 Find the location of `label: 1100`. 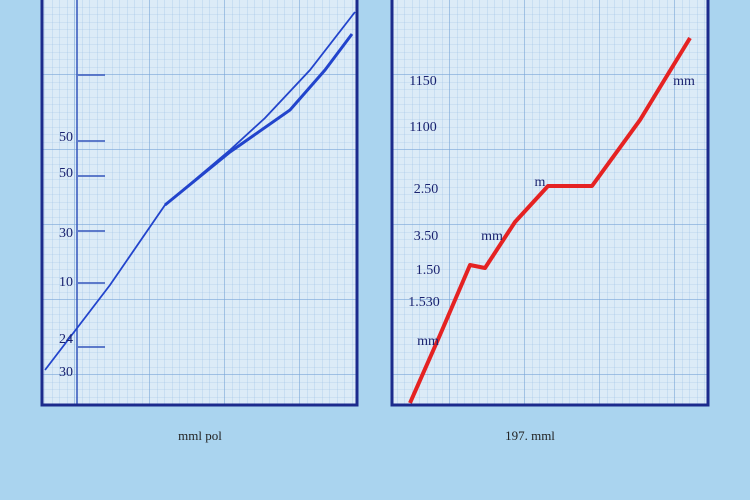

label: 1100 is located at coordinates (422, 127).